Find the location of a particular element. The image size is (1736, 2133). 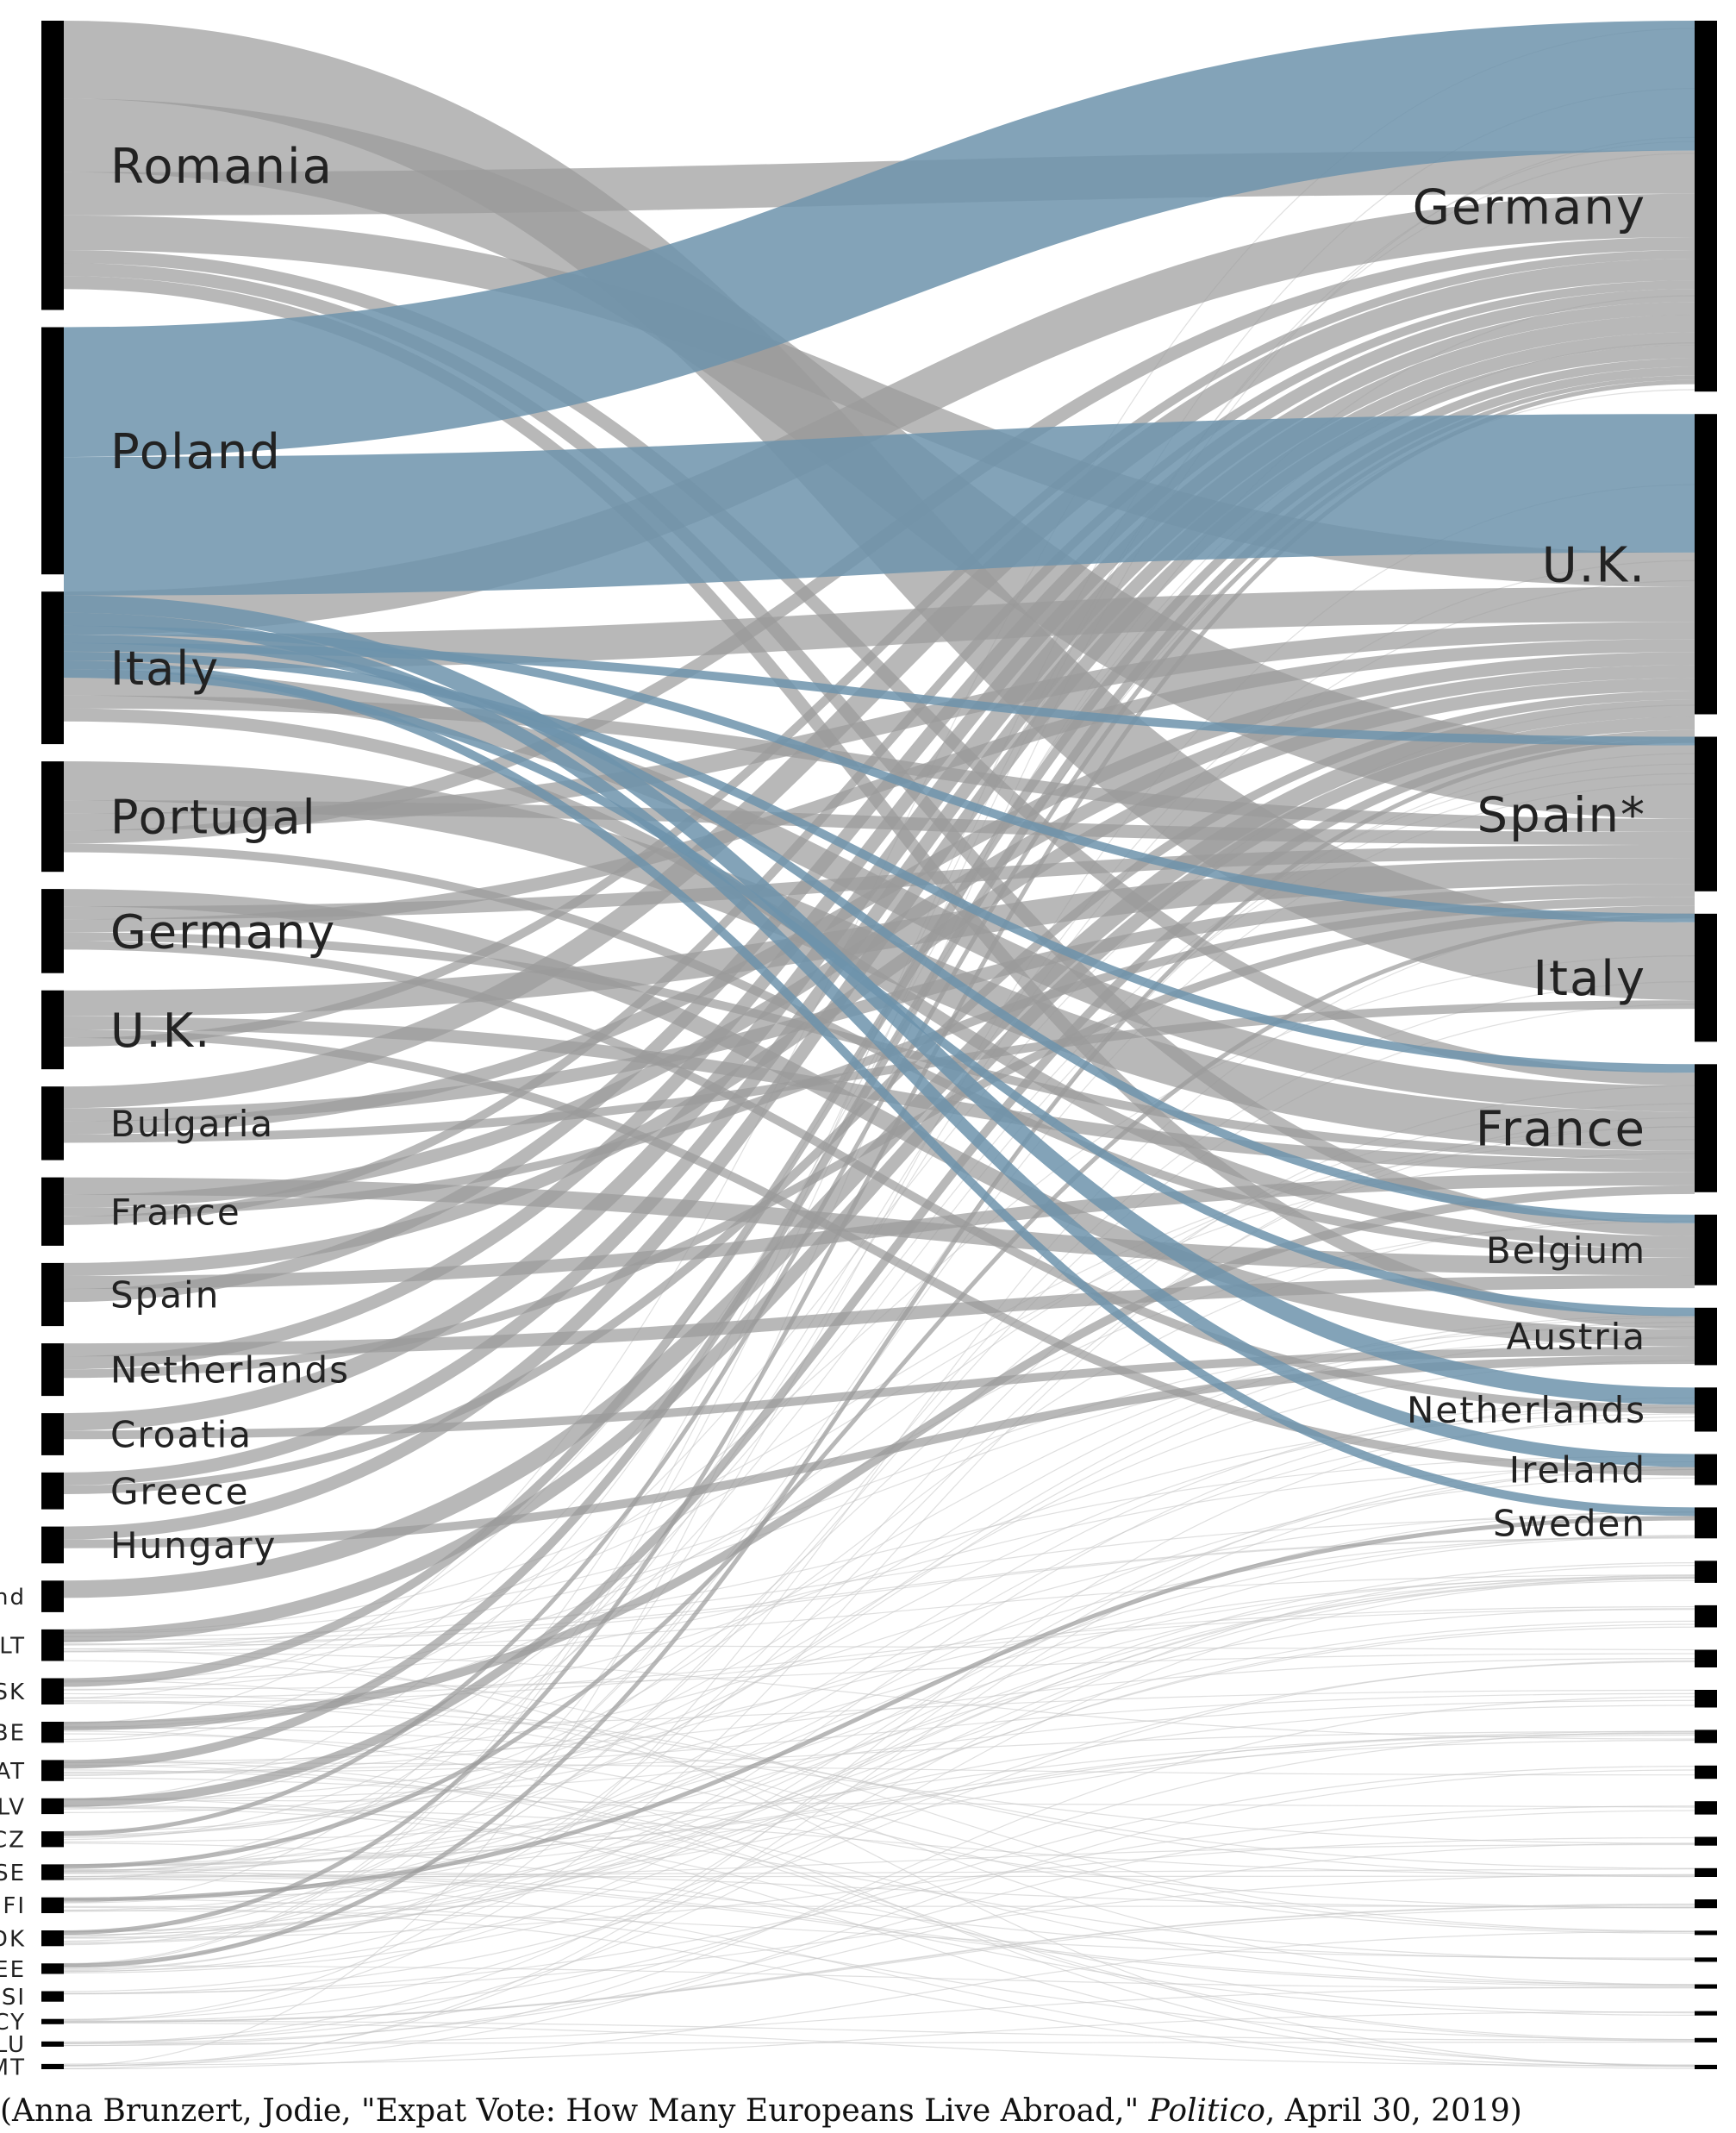

left-node-ee is located at coordinates (52, 1969).